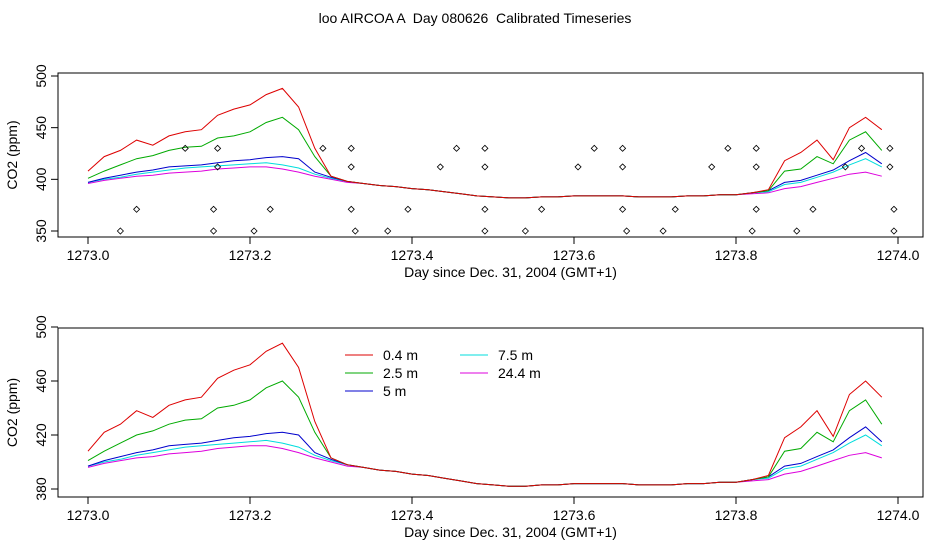 The width and height of the screenshot is (950, 550). Describe the element at coordinates (515, 355) in the screenshot. I see `legend-label: 7.5 m` at that location.